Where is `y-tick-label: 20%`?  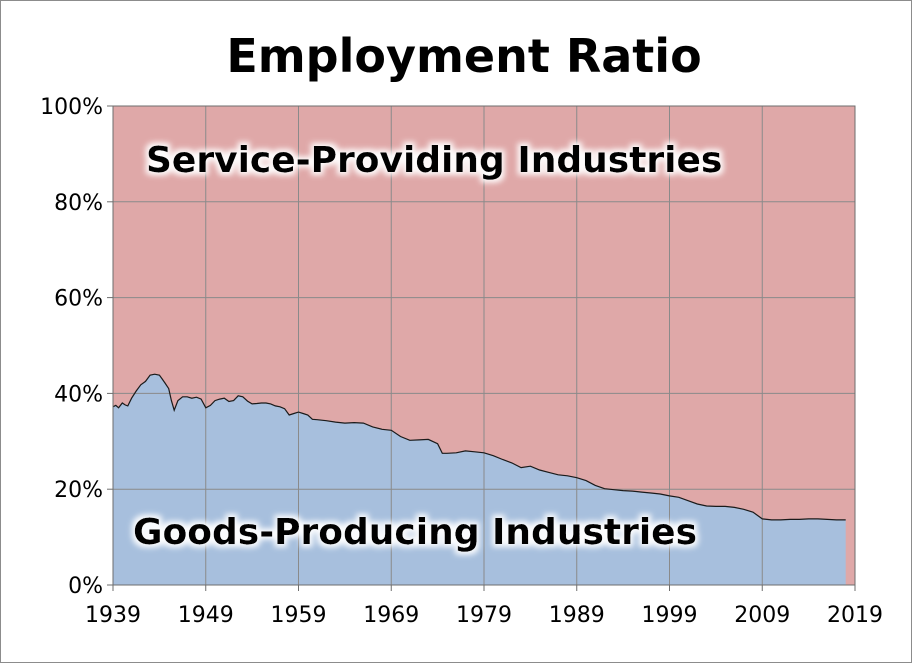
y-tick-label: 20% is located at coordinates (78, 490).